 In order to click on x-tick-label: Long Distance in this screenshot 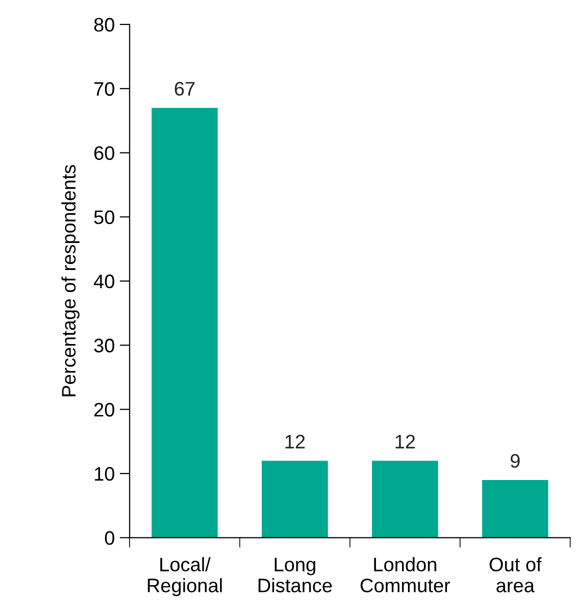, I will do `click(295, 575)`.